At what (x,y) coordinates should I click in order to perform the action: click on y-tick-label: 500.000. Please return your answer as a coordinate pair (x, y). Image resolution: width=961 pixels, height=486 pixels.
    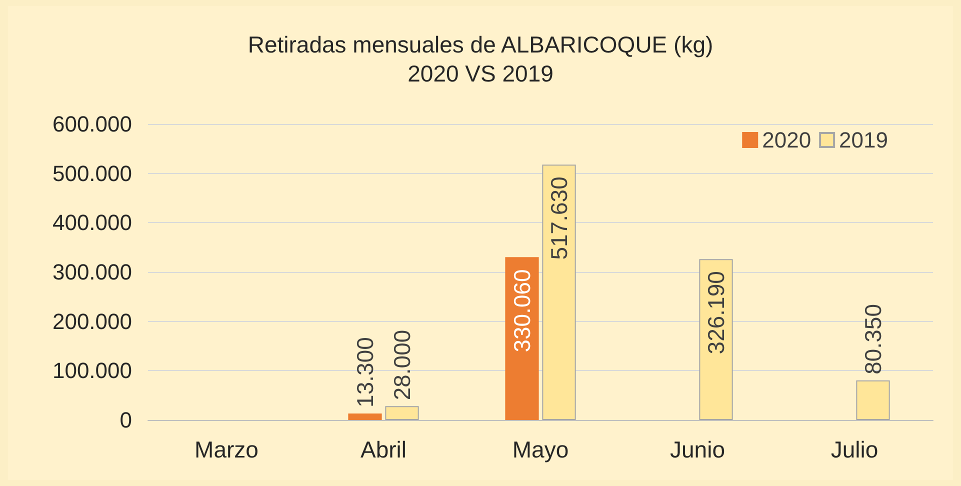
    Looking at the image, I should click on (92, 173).